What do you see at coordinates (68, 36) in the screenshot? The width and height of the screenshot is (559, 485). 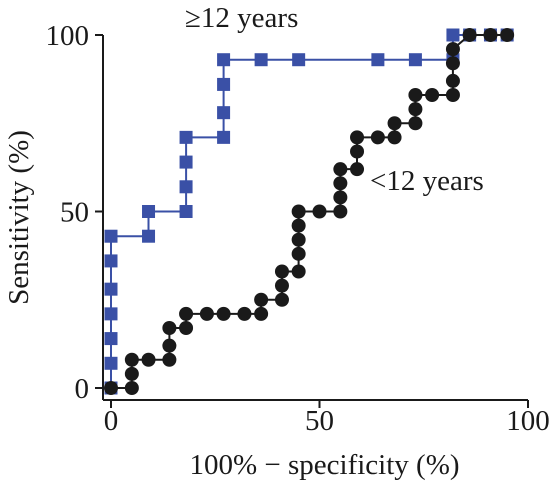 I see `y-tick-label: 100` at bounding box center [68, 36].